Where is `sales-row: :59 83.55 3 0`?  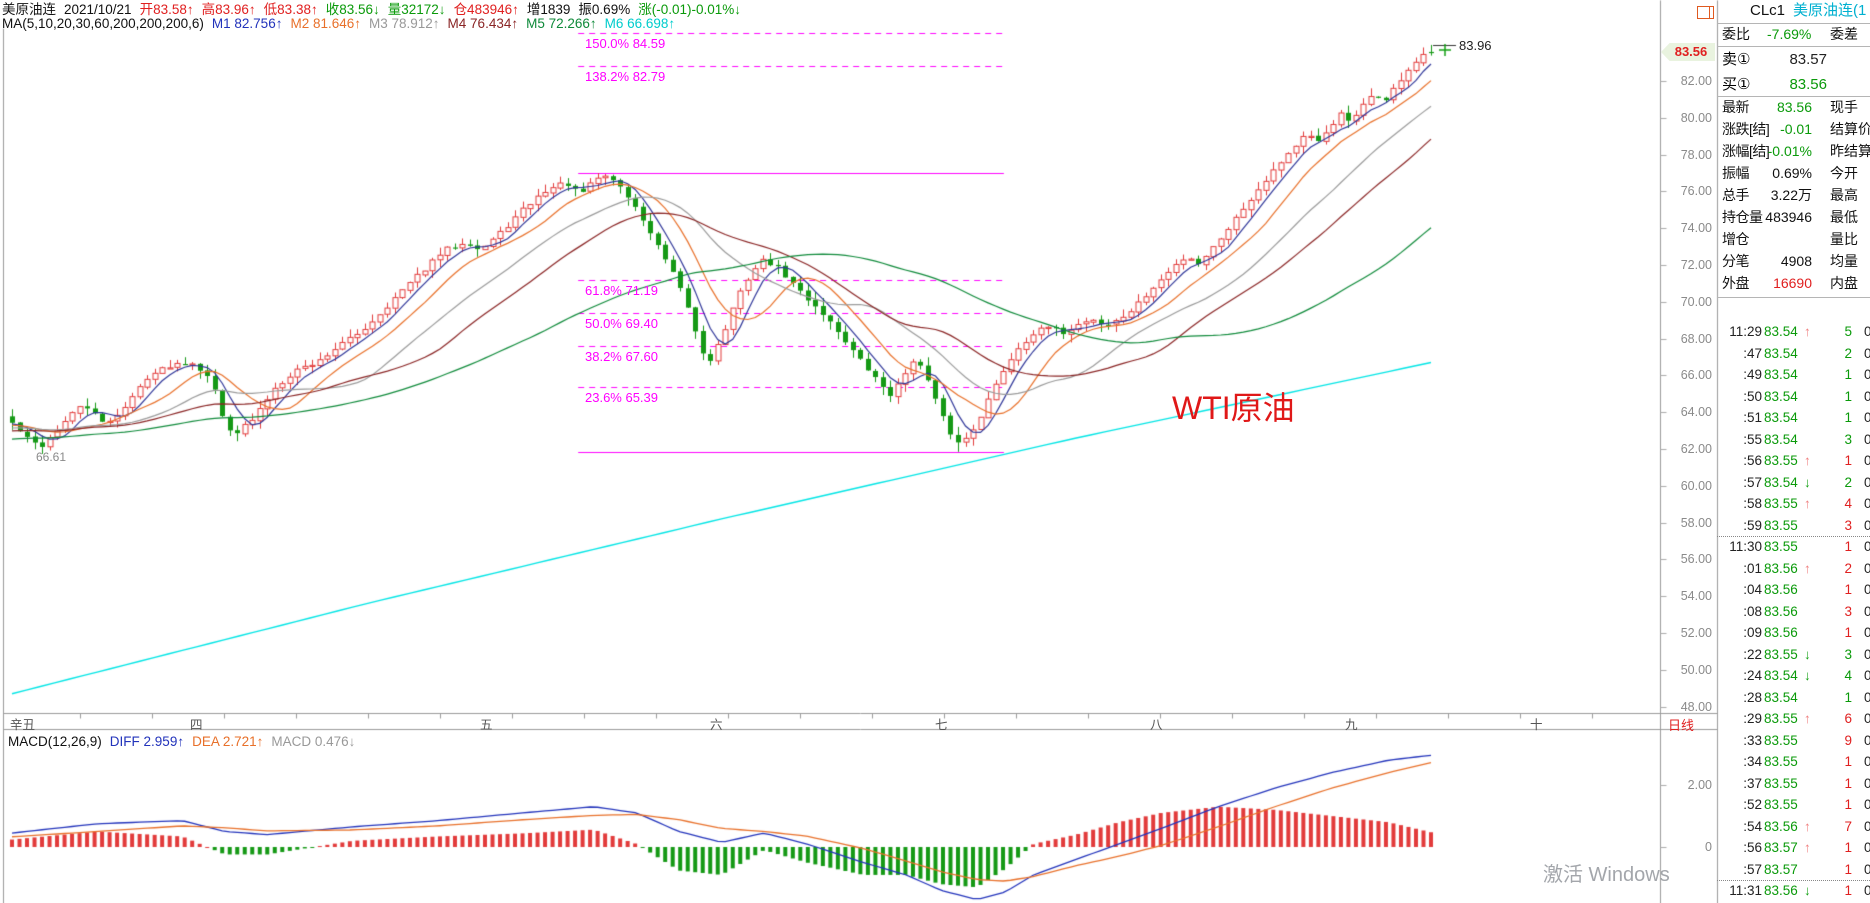
sales-row: :59 83.55 3 0 is located at coordinates (1793, 526).